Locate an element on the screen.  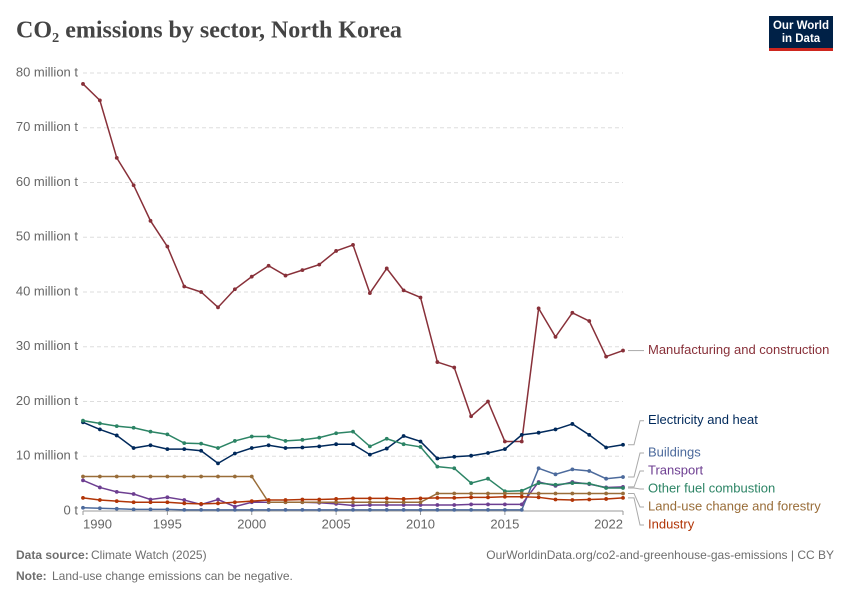
series-label: Manufacturing and construction is located at coordinates (738, 349).